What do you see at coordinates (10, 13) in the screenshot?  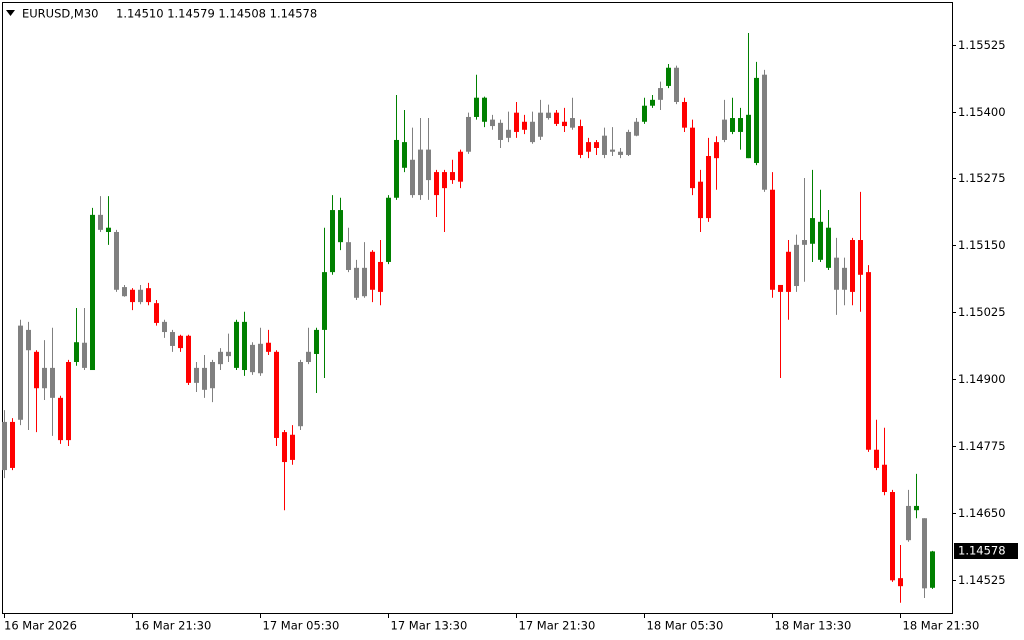 I see `symbol-menu-arrow` at bounding box center [10, 13].